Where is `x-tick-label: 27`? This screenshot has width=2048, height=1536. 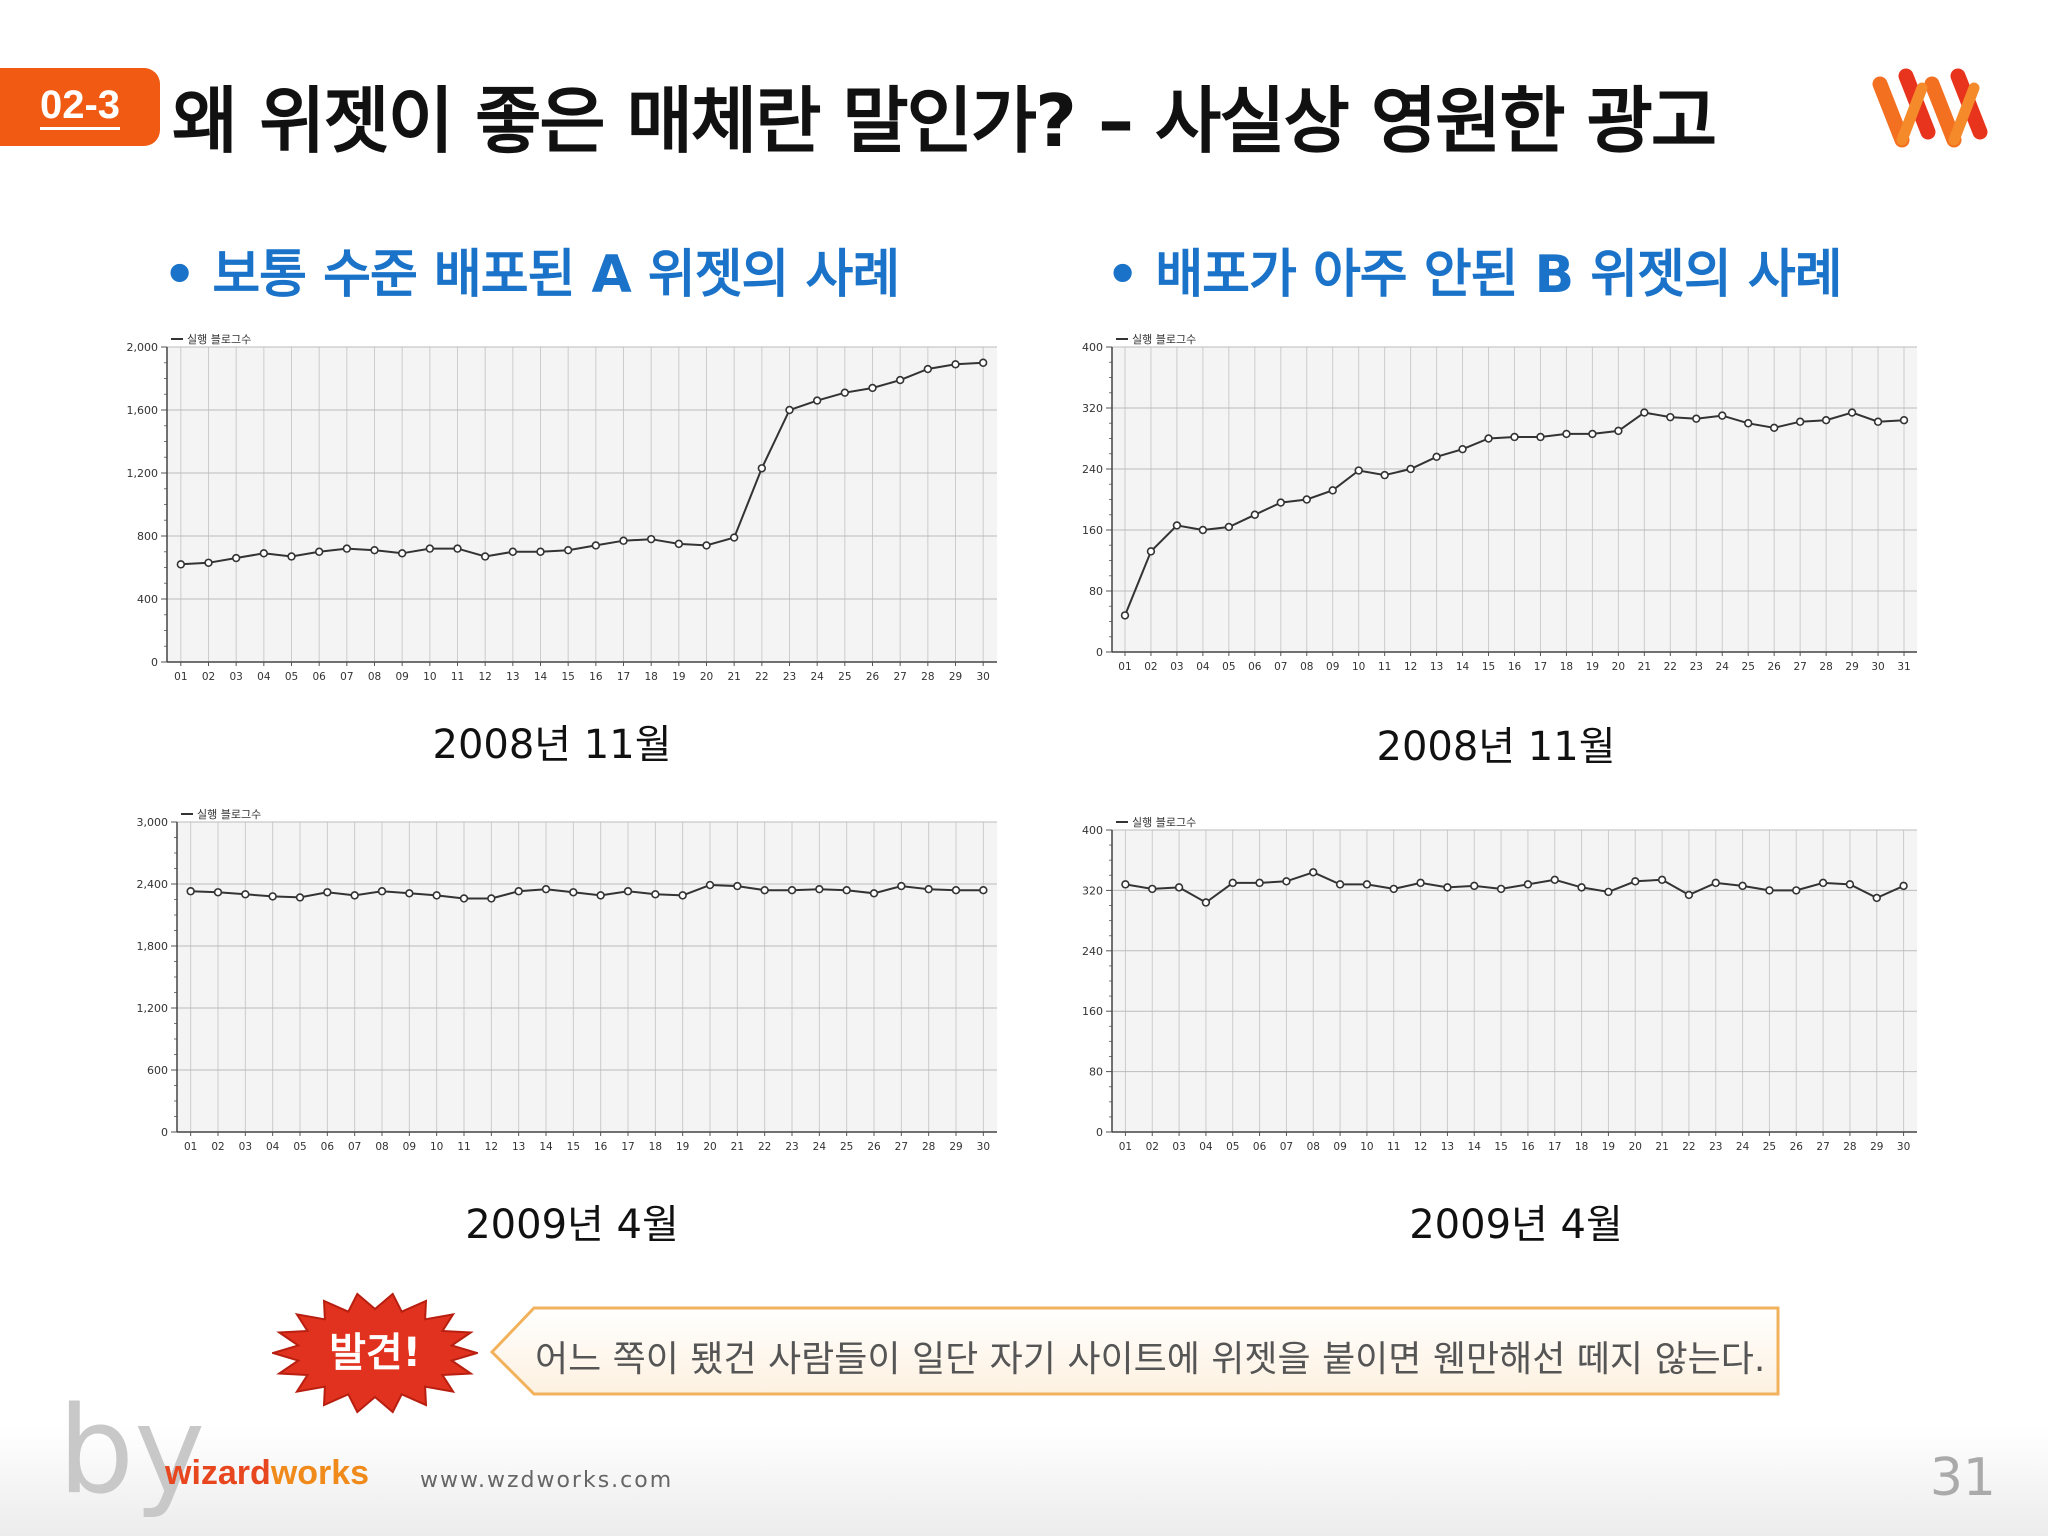
x-tick-label: 27 is located at coordinates (1822, 1147).